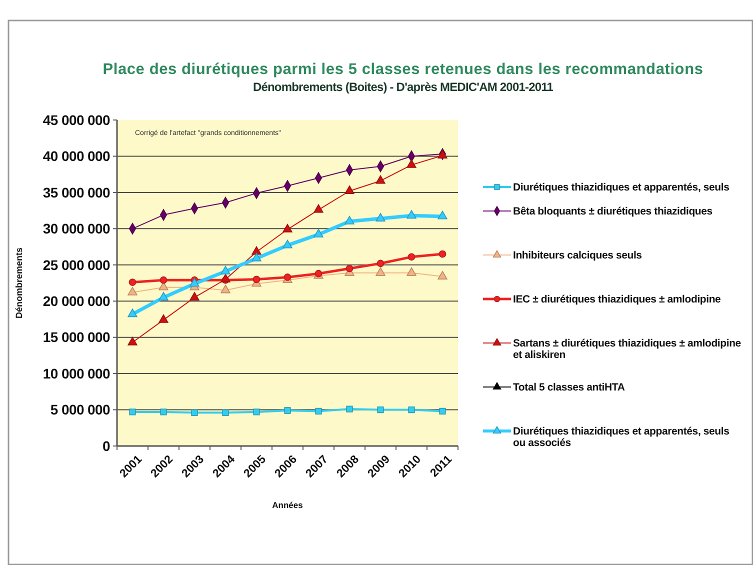  What do you see at coordinates (106, 446) in the screenshot?
I see `y-tick-label: 0` at bounding box center [106, 446].